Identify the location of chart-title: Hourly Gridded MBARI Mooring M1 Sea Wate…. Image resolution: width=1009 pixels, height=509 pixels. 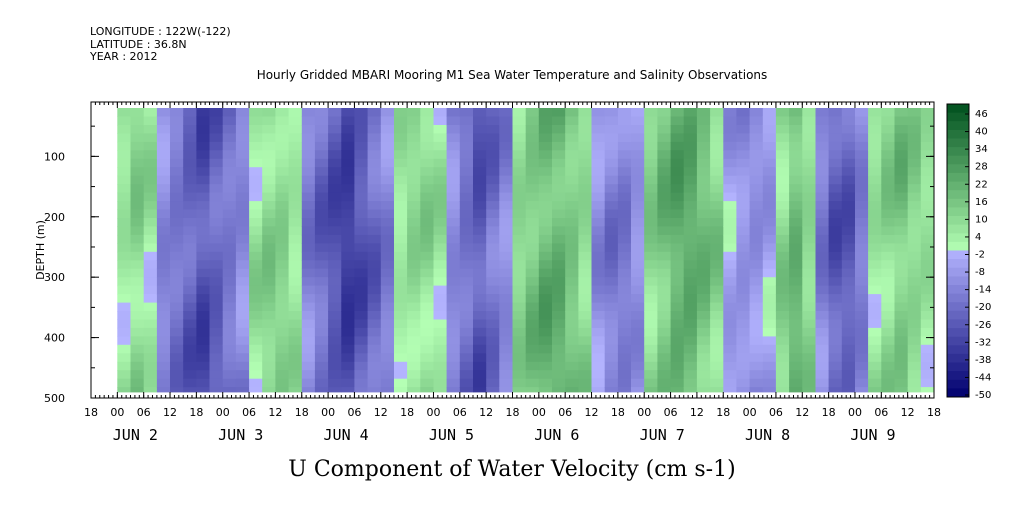
(512, 75).